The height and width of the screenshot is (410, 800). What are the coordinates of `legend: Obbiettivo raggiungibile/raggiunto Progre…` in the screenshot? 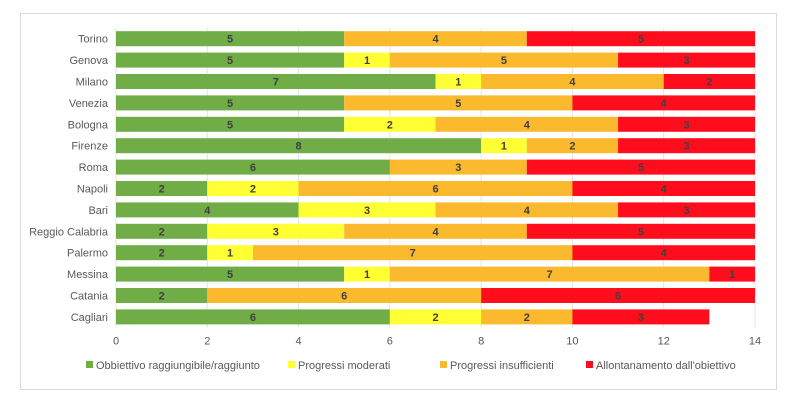 It's located at (411, 366).